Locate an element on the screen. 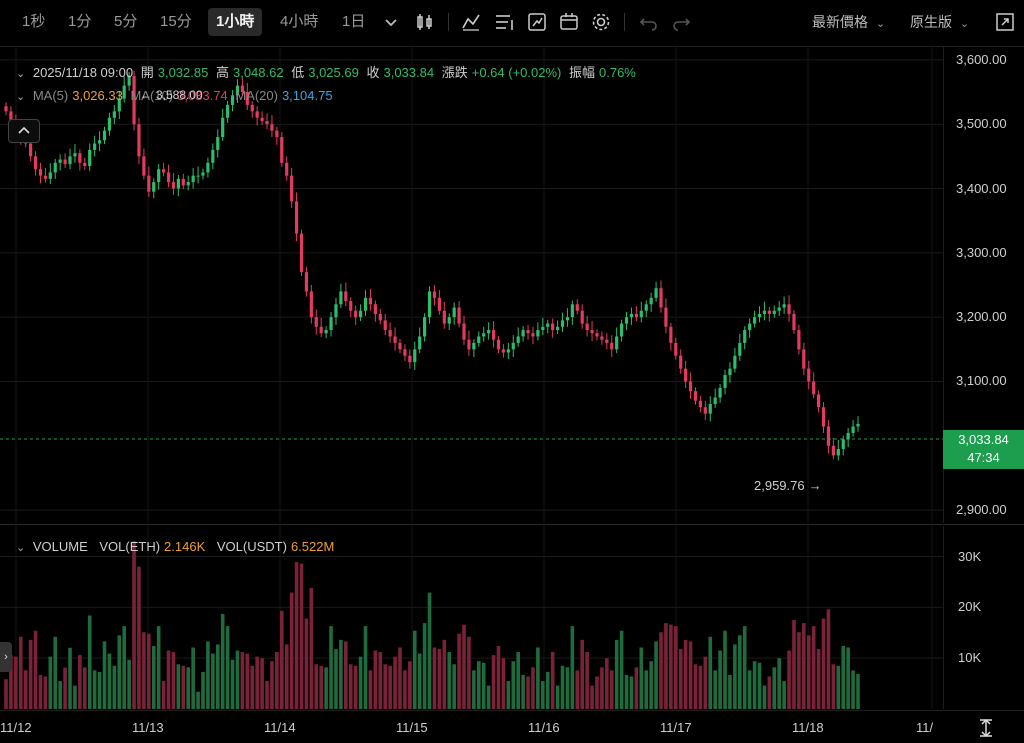  undo-icon is located at coordinates (649, 22).